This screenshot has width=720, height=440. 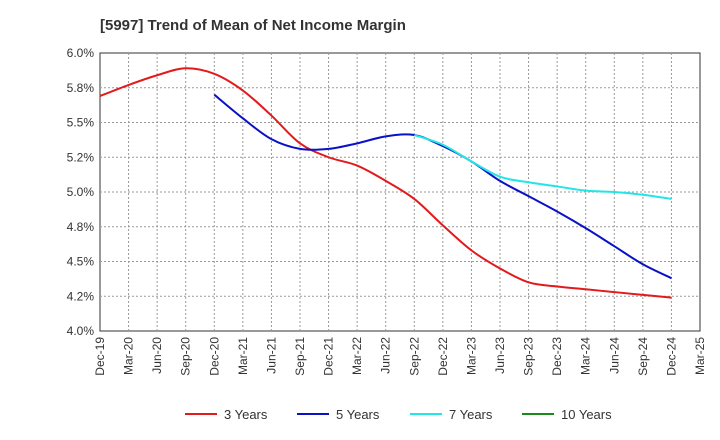 What do you see at coordinates (557, 356) in the screenshot?
I see `x-tick-label: Dec-23` at bounding box center [557, 356].